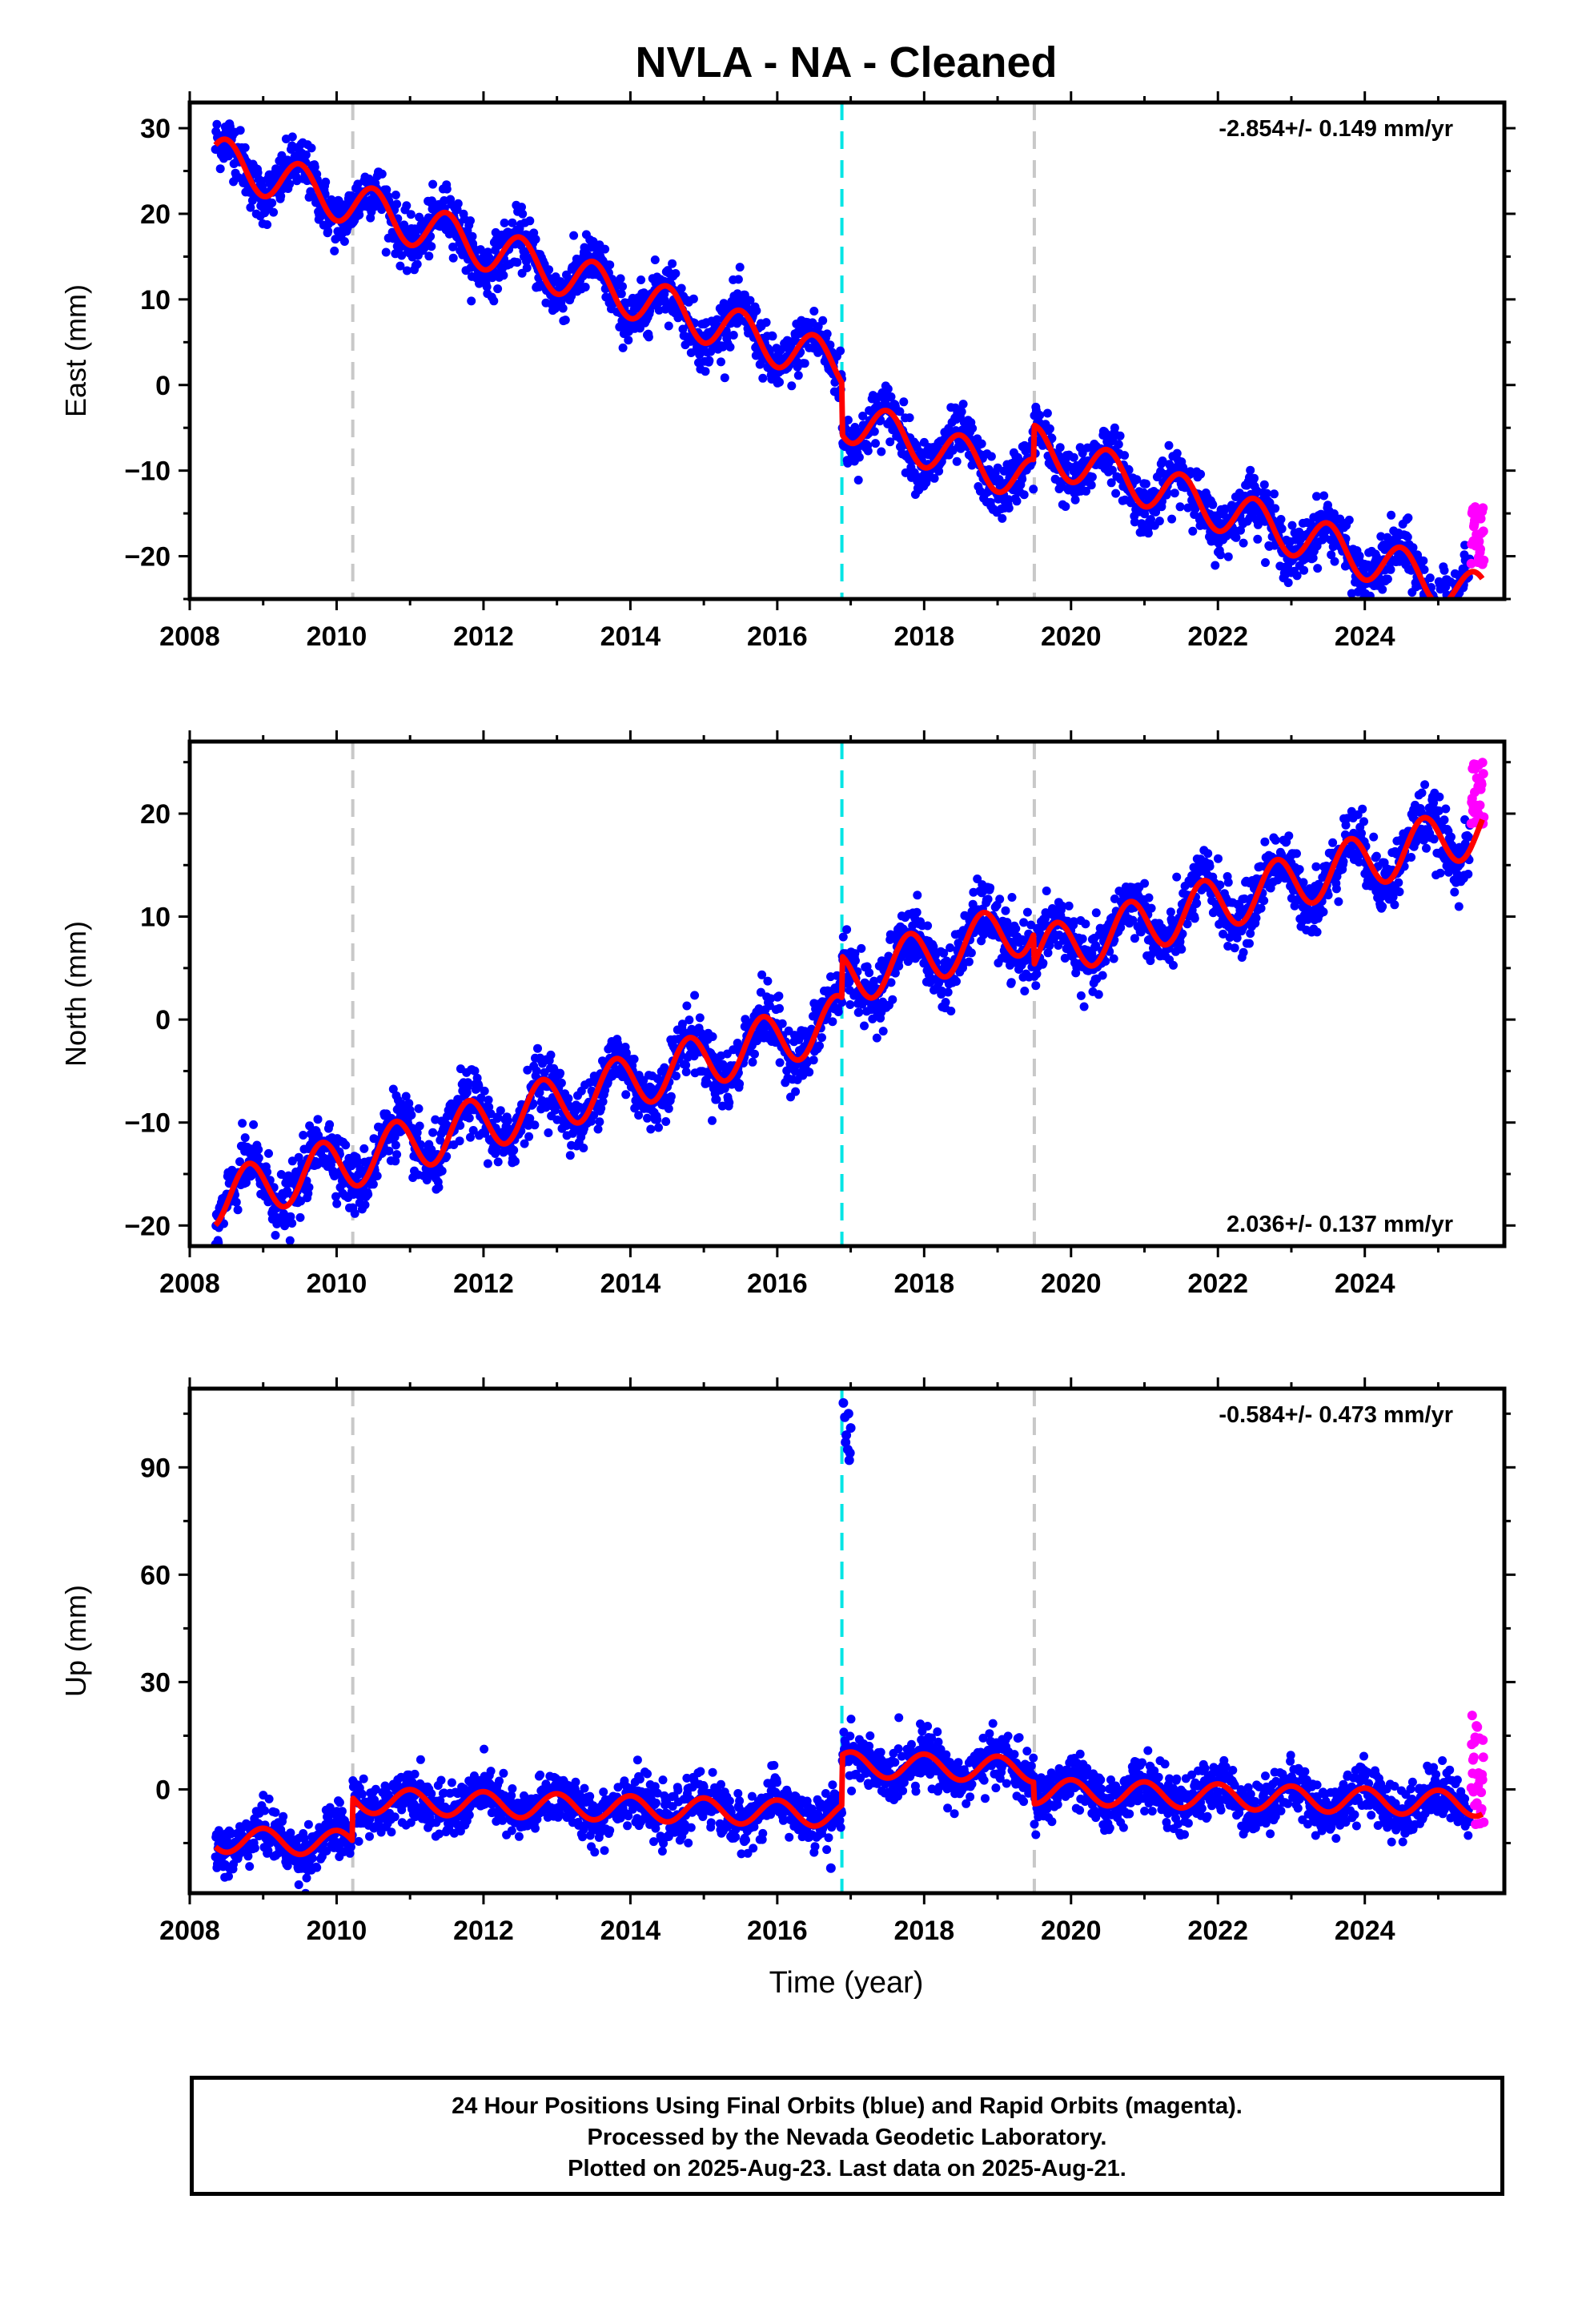 The height and width of the screenshot is (2324, 1582). Describe the element at coordinates (163, 386) in the screenshot. I see `east-y-tick-label: 0` at that location.